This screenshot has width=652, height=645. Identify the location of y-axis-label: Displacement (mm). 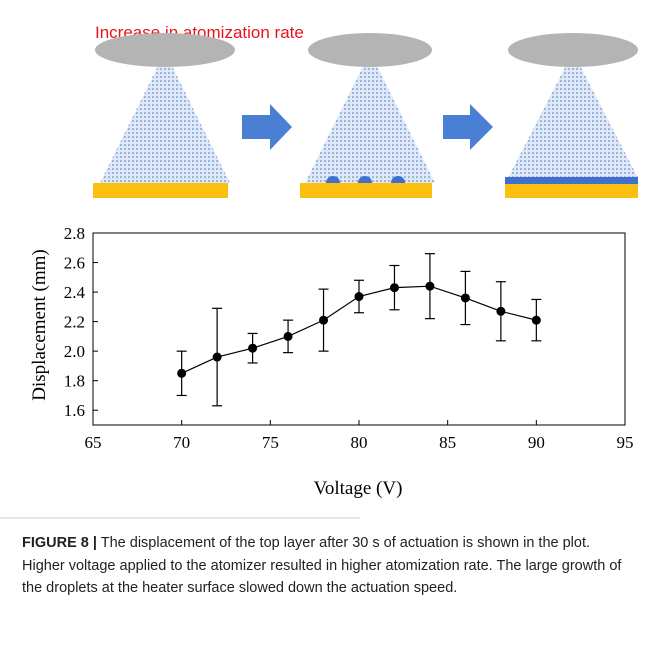
(39, 324).